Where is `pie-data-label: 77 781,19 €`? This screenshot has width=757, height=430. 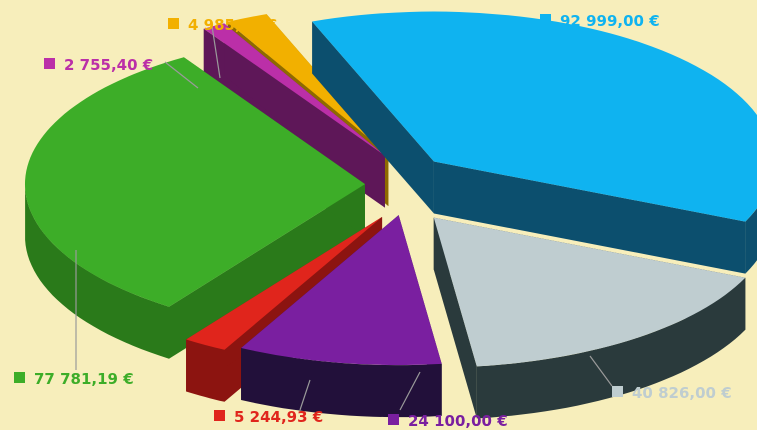 pie-data-label: 77 781,19 € is located at coordinates (84, 379).